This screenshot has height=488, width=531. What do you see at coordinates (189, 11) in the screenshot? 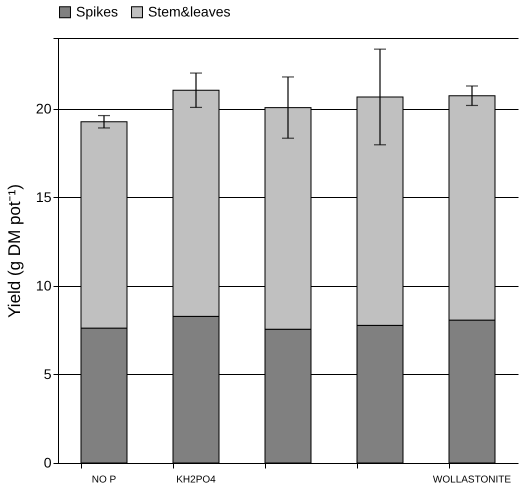
I see `legend-label: Stem&leaves` at bounding box center [189, 11].